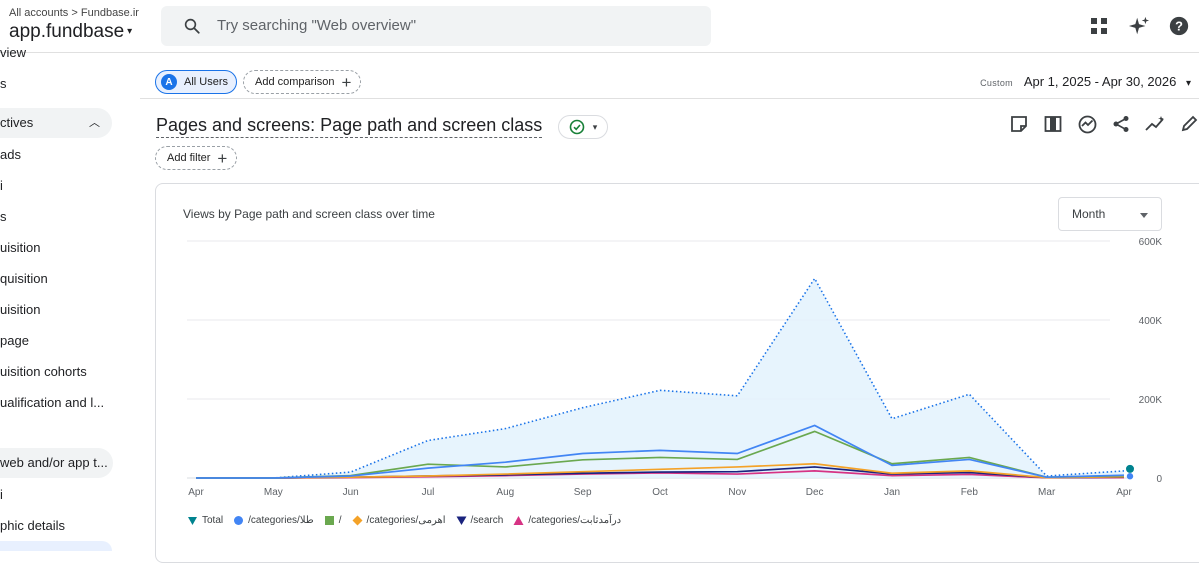  Describe the element at coordinates (1104, 124) in the screenshot. I see `report-actions` at that location.